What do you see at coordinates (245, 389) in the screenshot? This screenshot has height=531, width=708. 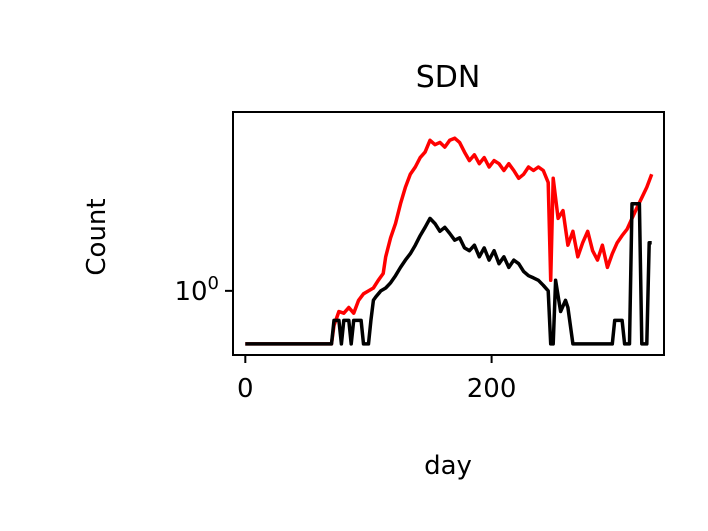 I see `x-tick-label: 0` at bounding box center [245, 389].